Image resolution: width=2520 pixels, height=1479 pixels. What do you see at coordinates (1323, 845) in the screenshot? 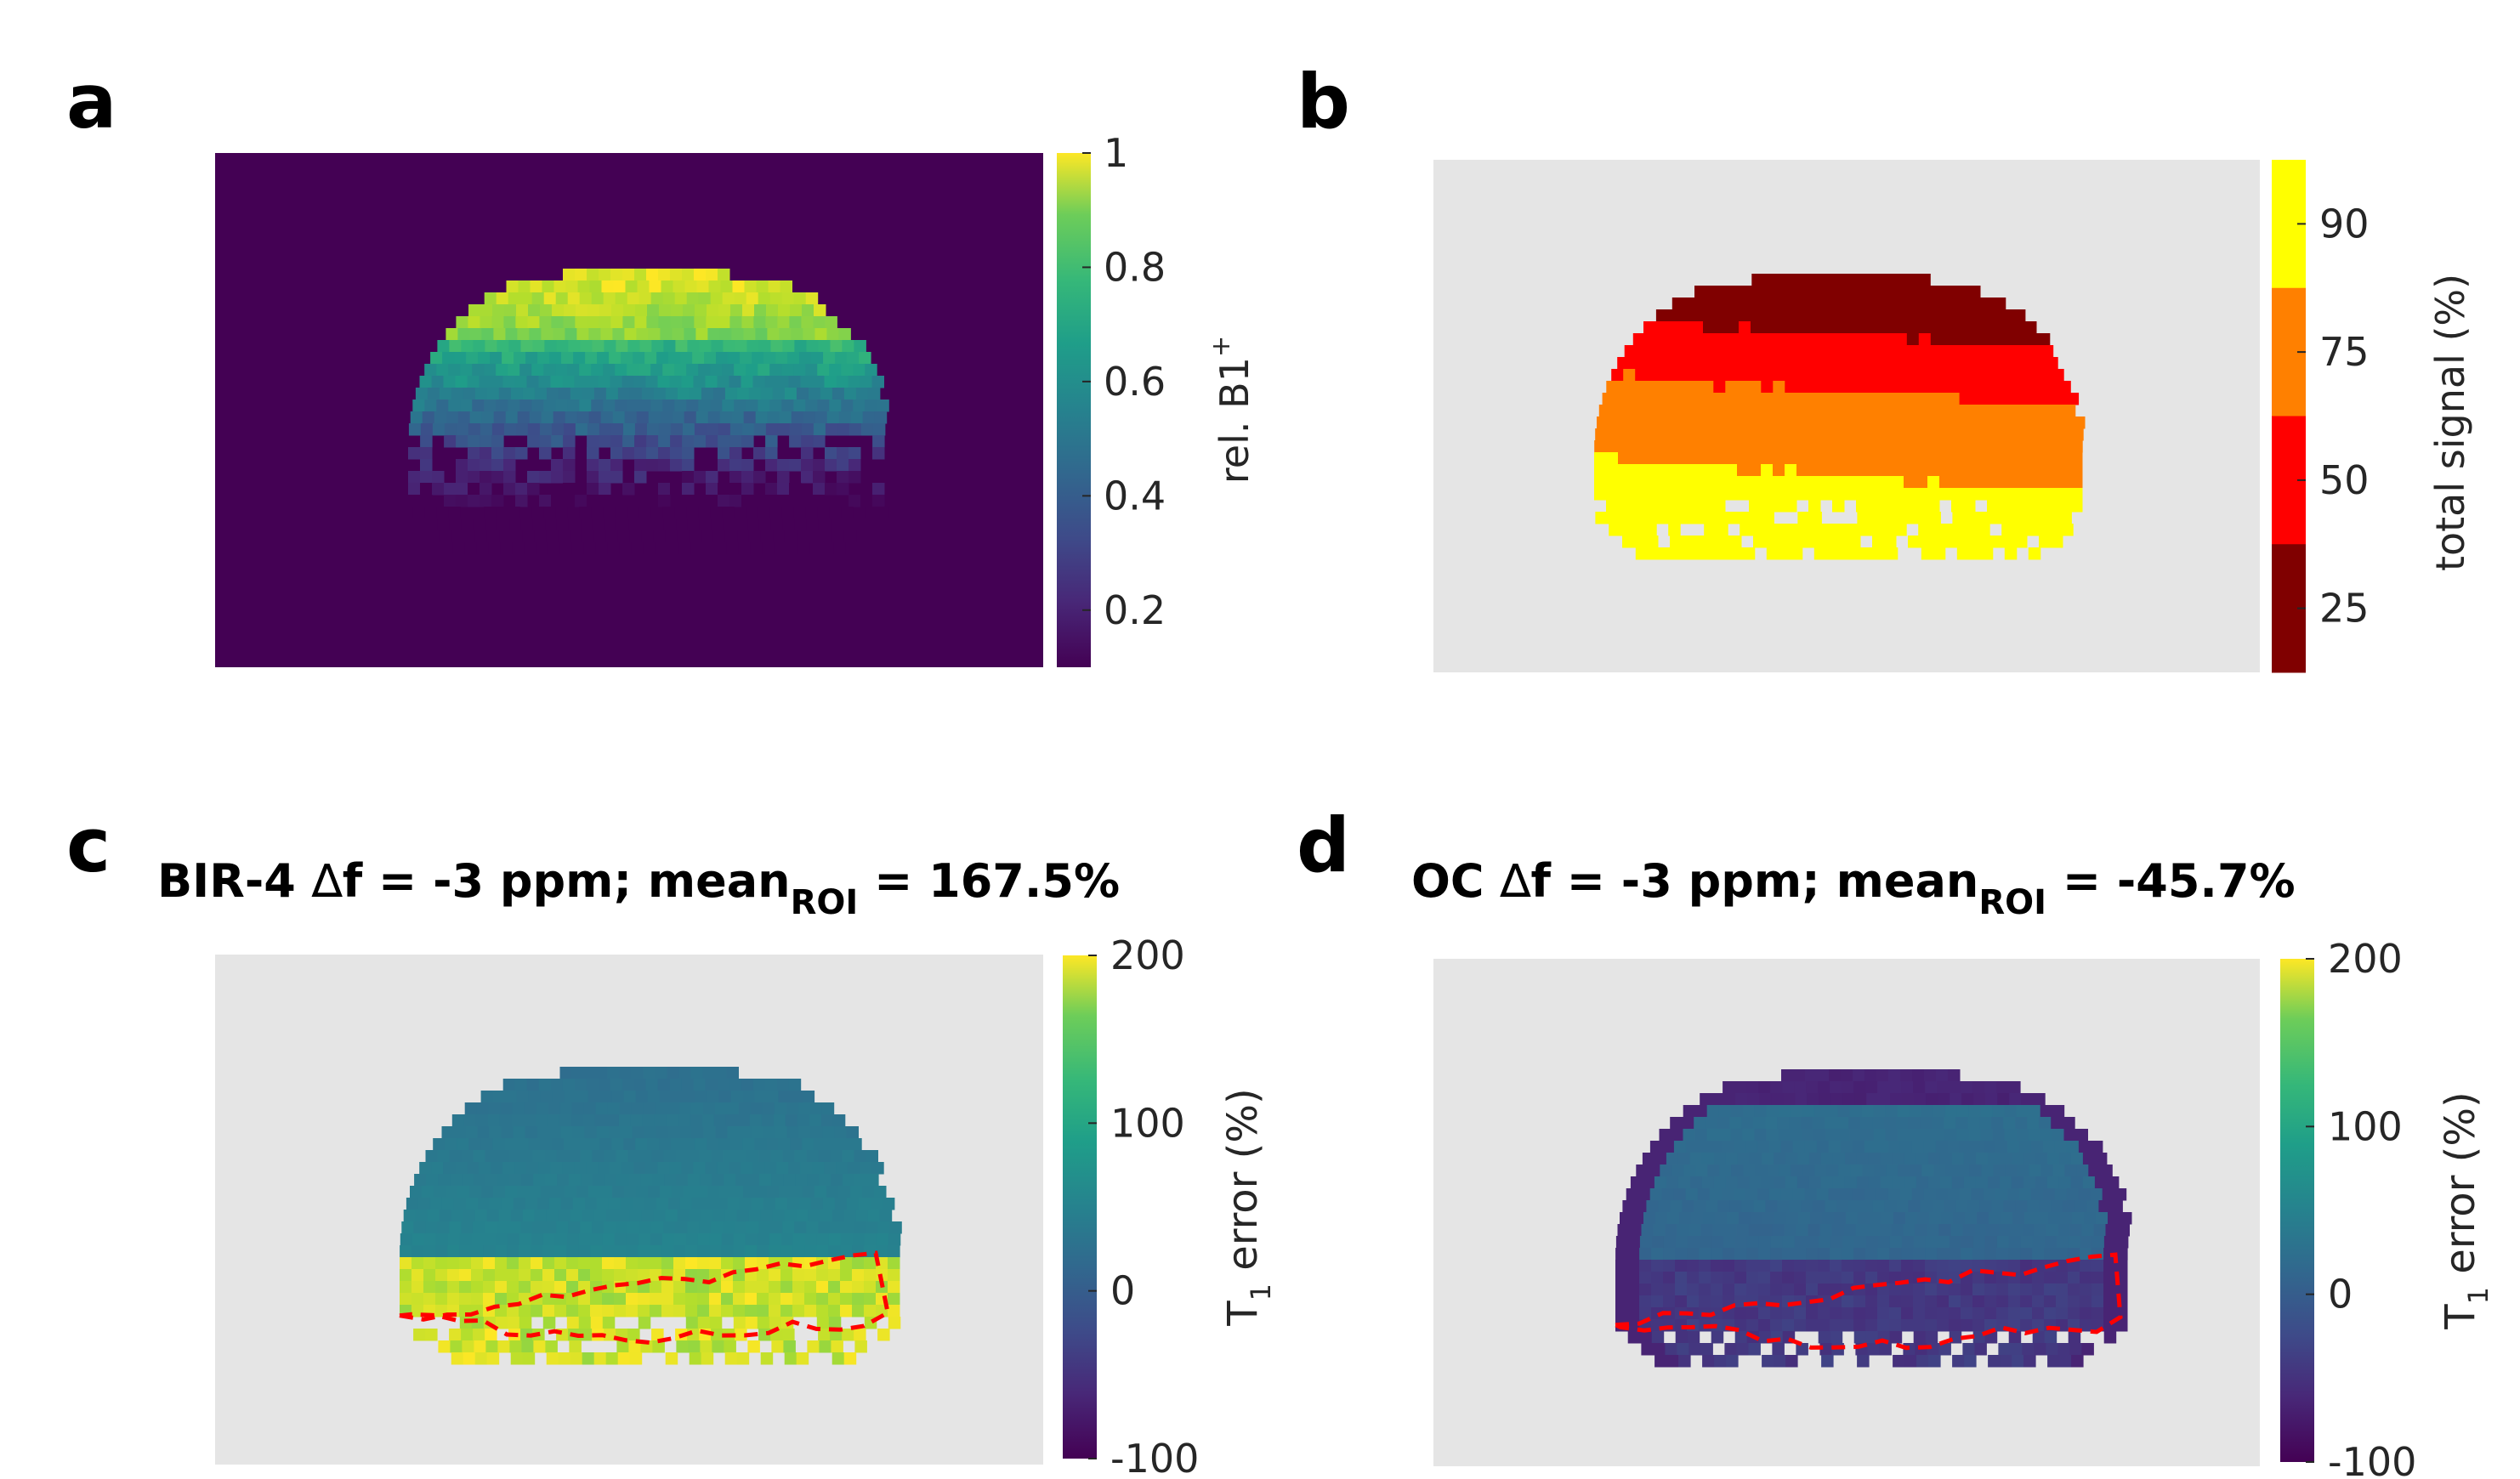
I see `panel-label-d: d` at bounding box center [1323, 845].